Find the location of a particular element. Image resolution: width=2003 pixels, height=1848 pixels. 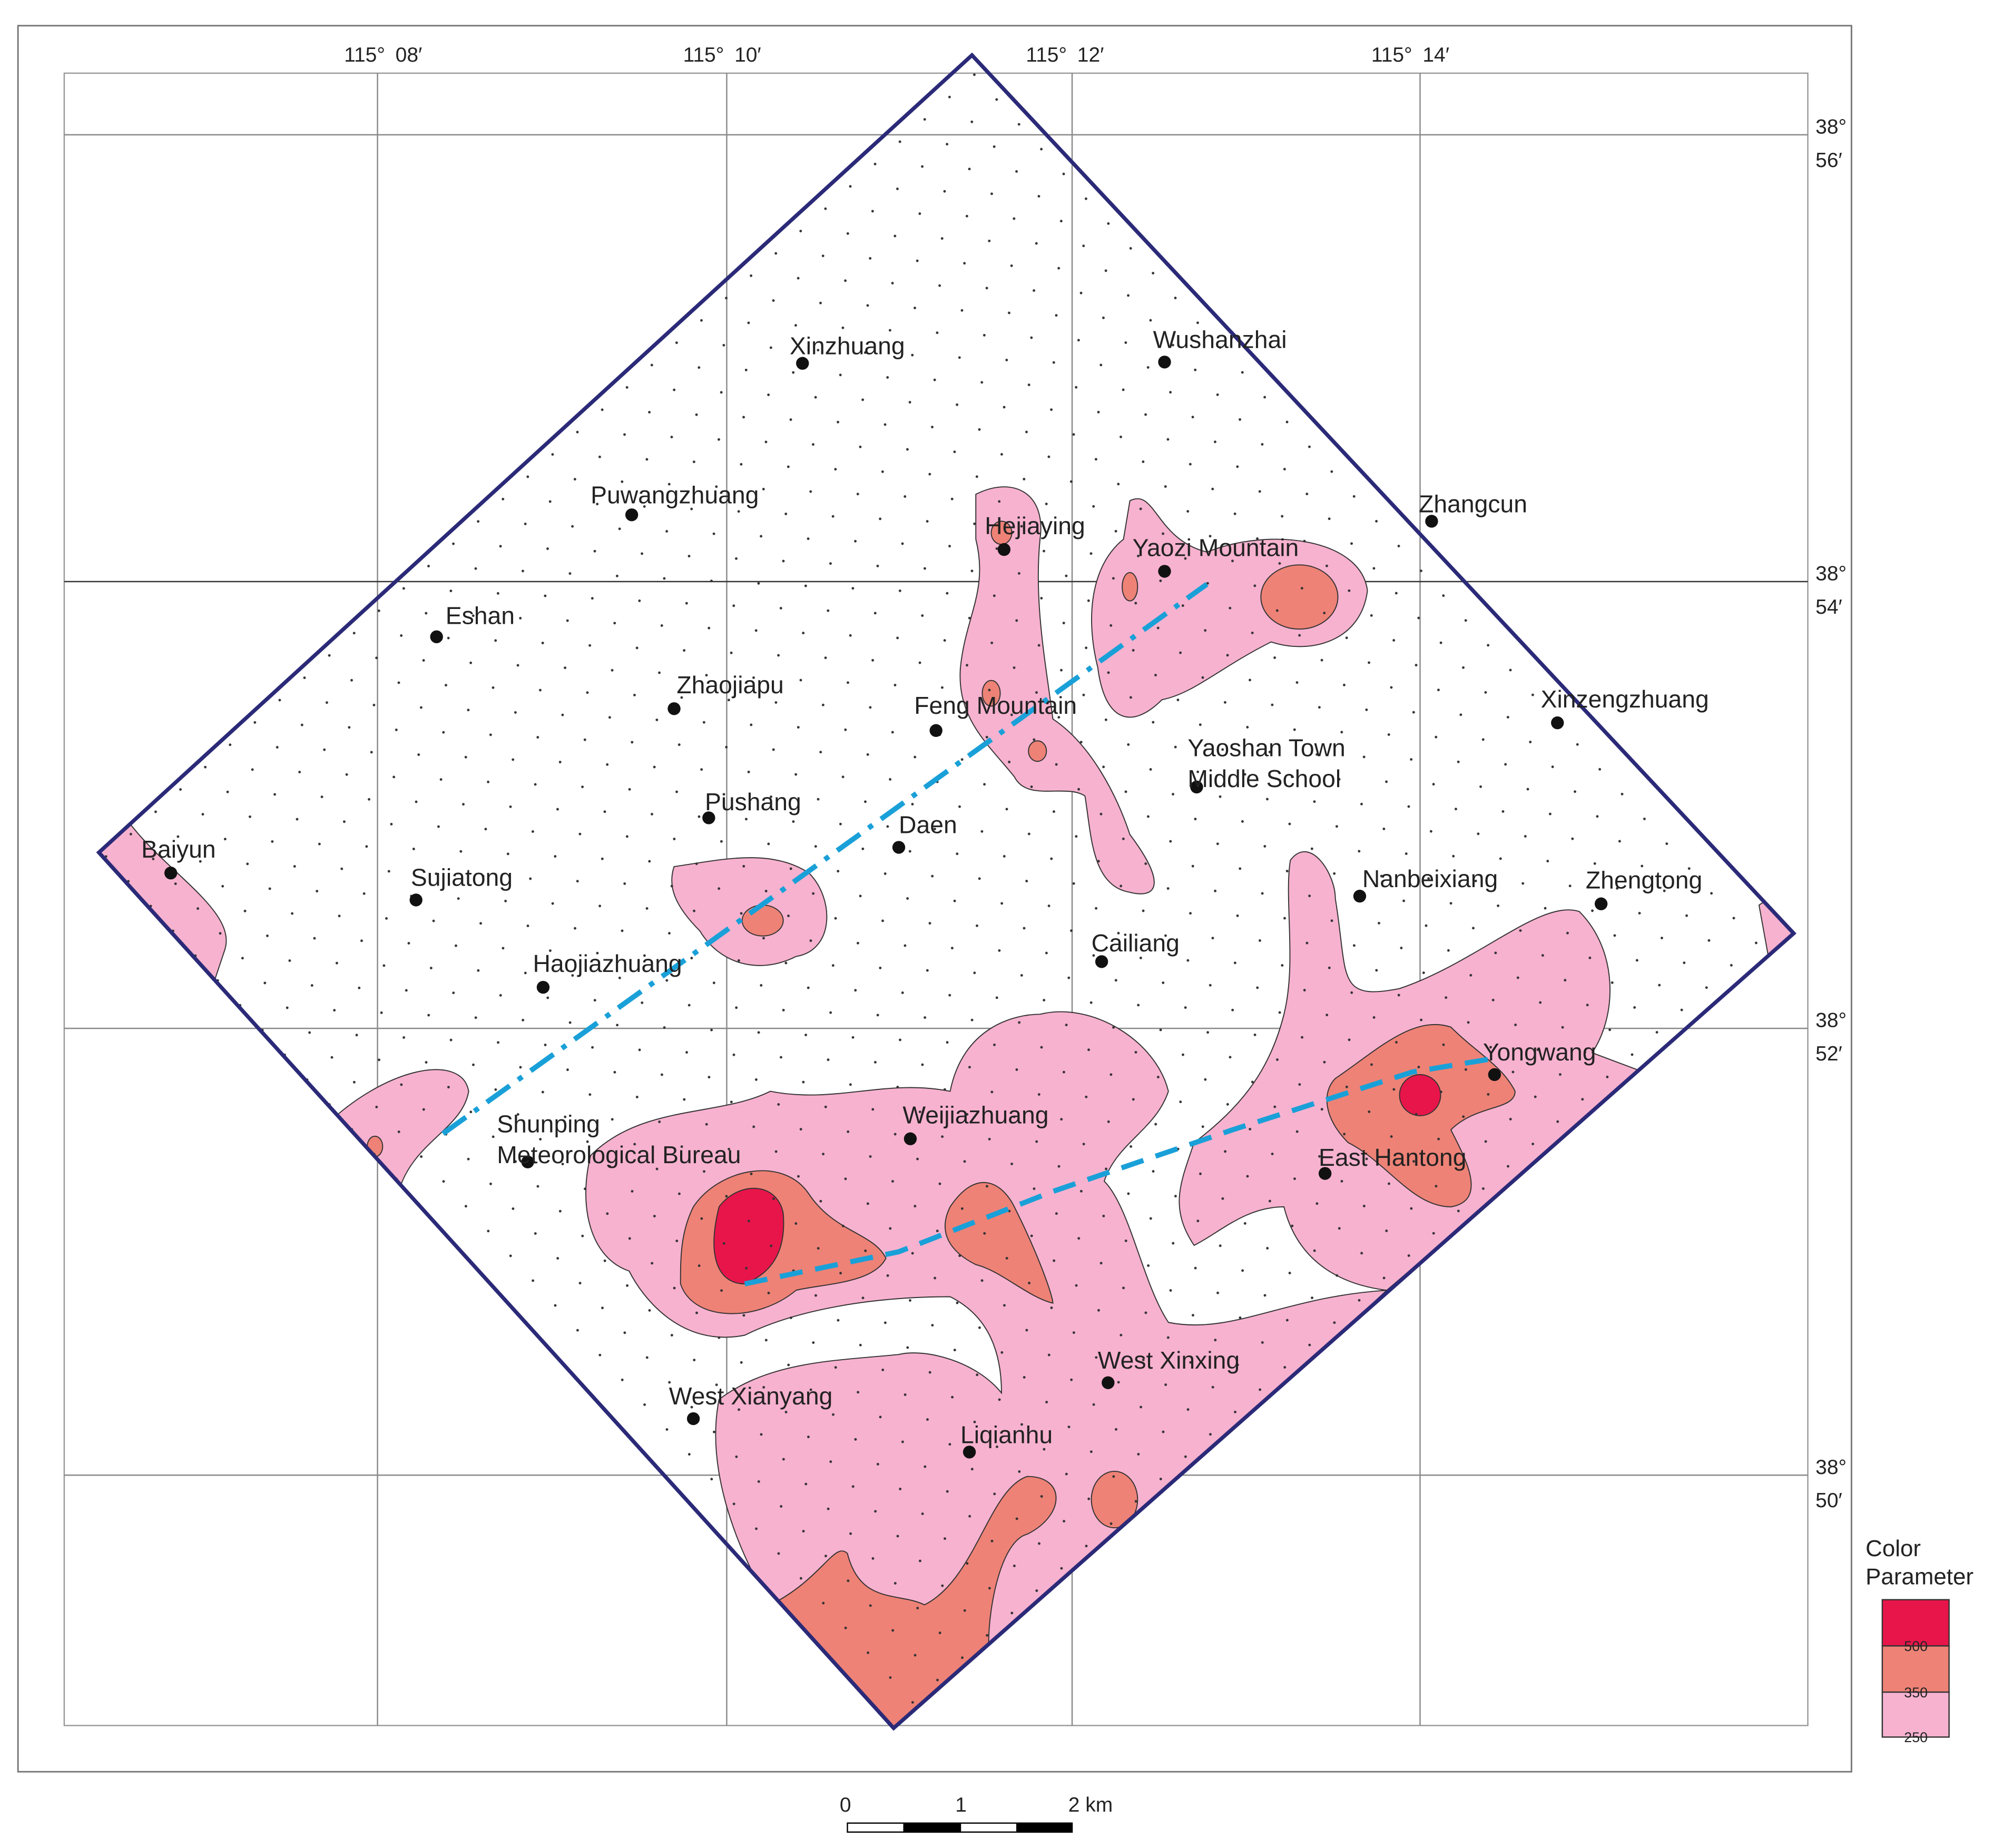

place-label: Pushang is located at coordinates (753, 802).